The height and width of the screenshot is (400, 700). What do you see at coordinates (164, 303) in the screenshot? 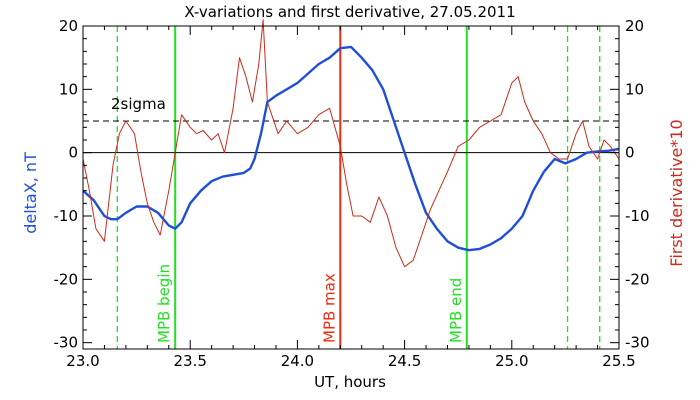
I see `vertical-line-label-1: MPB begin` at bounding box center [164, 303].